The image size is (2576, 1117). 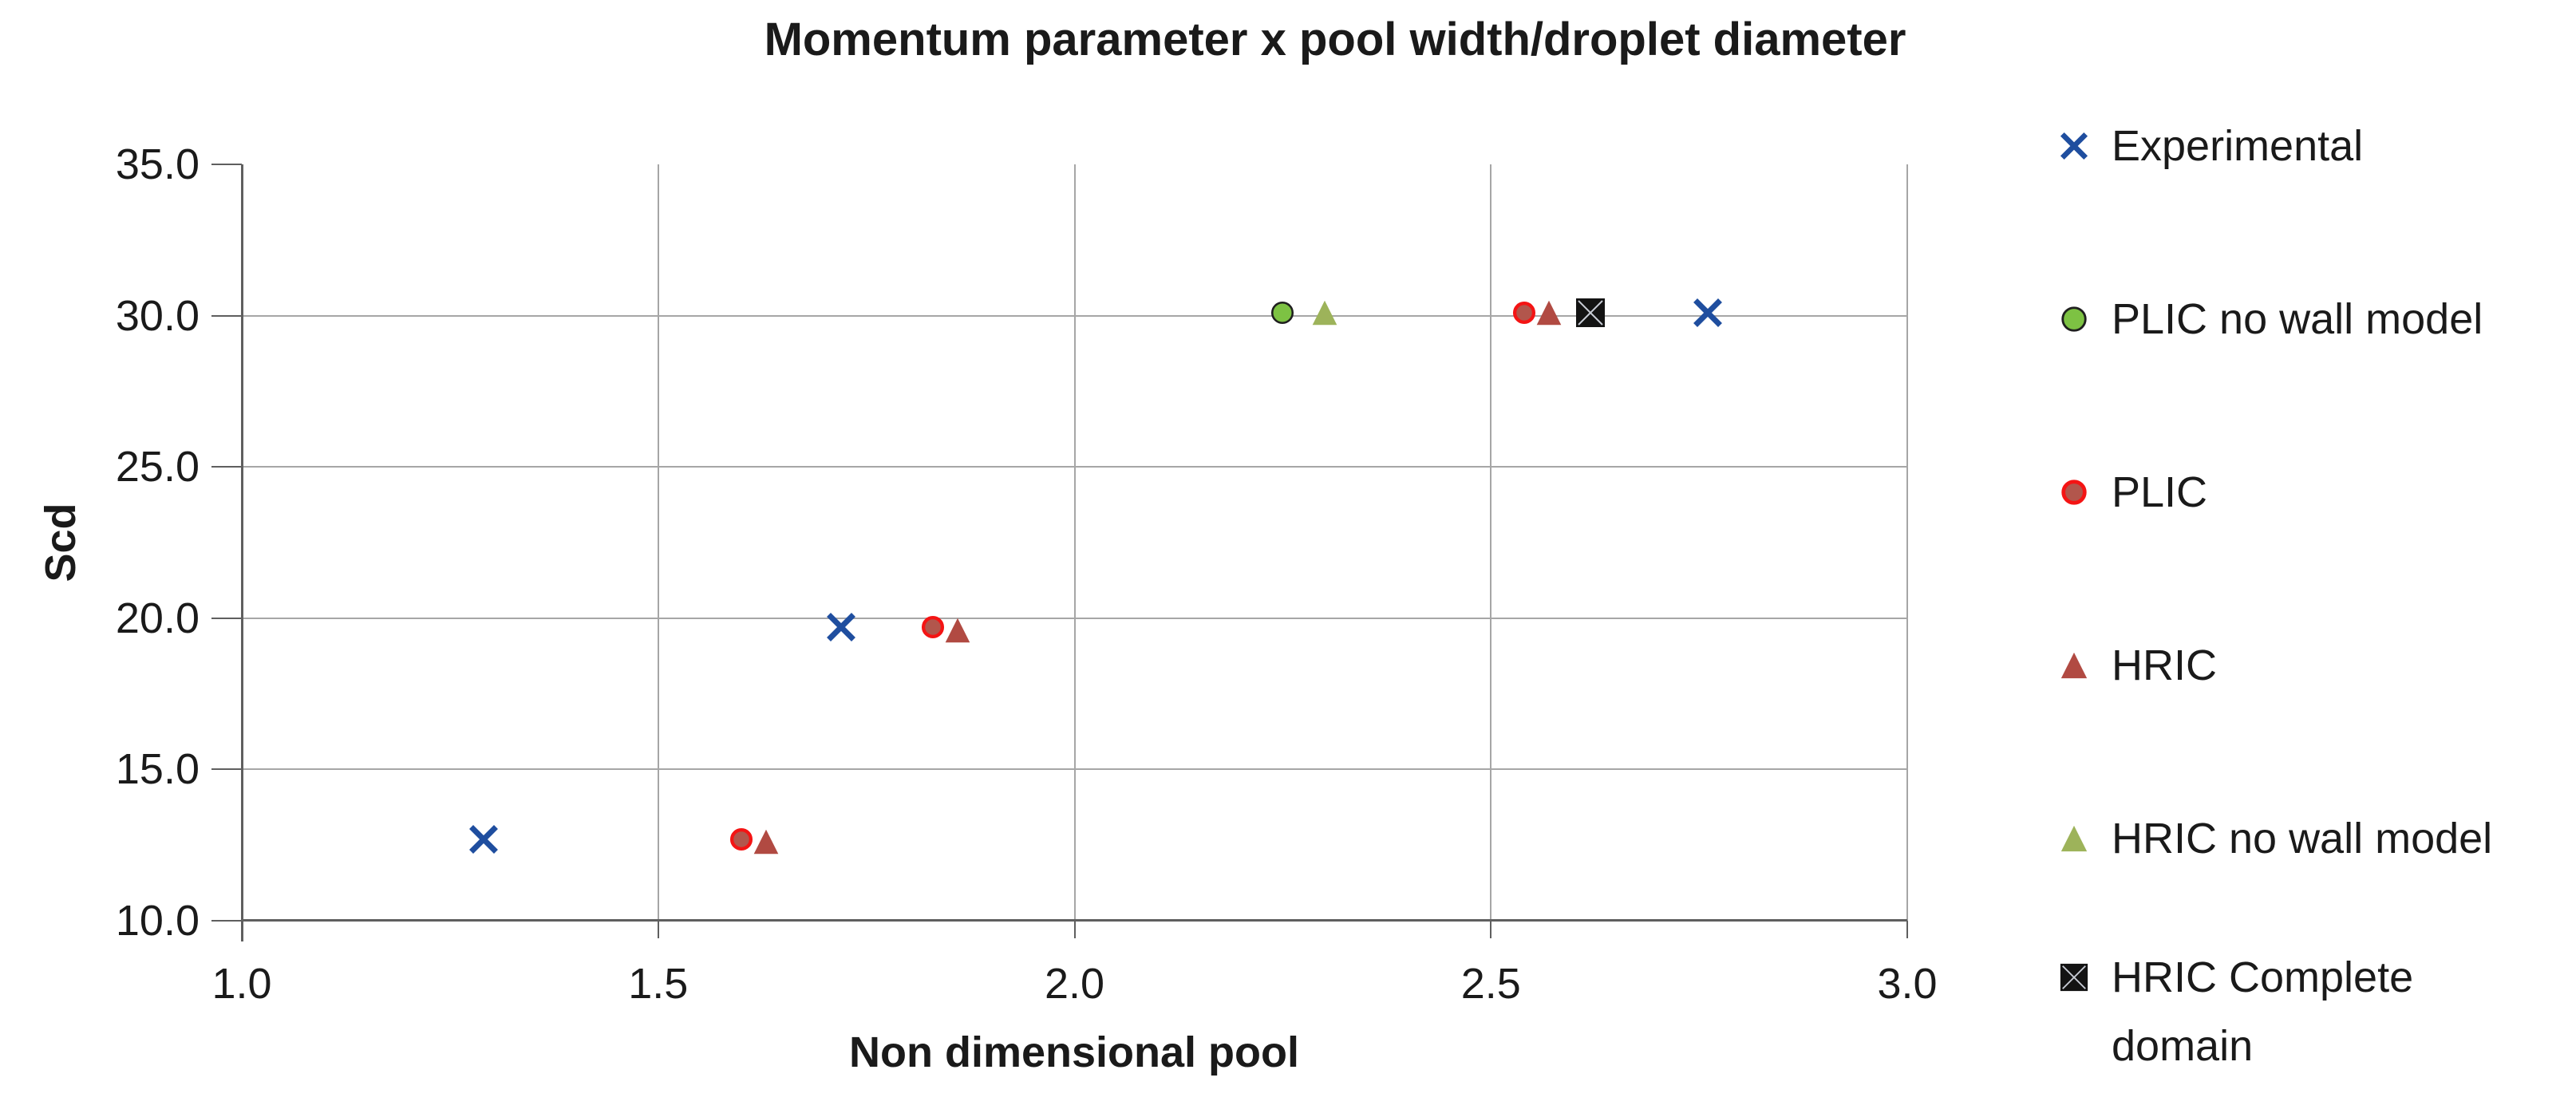 What do you see at coordinates (157, 921) in the screenshot?
I see `y-tick-label: 10.0` at bounding box center [157, 921].